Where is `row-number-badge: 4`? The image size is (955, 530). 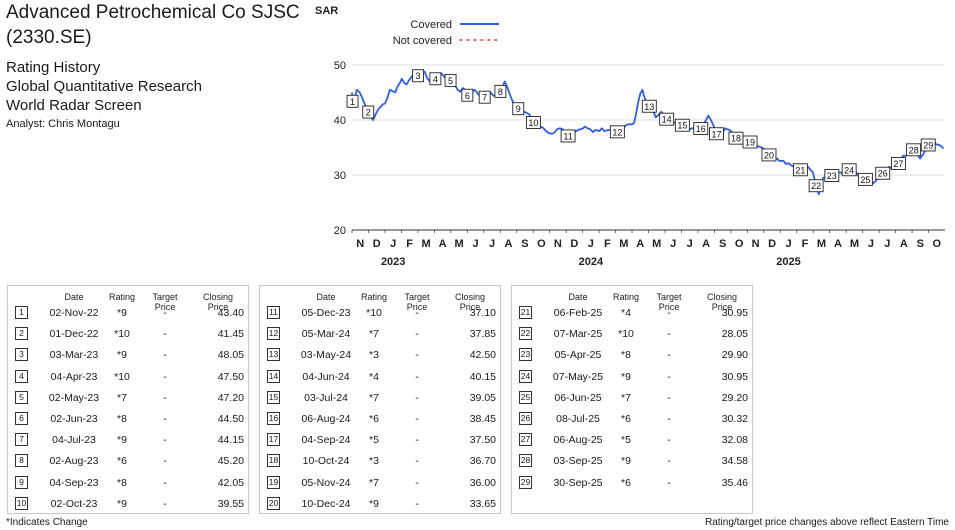
row-number-badge: 4 is located at coordinates (21, 376).